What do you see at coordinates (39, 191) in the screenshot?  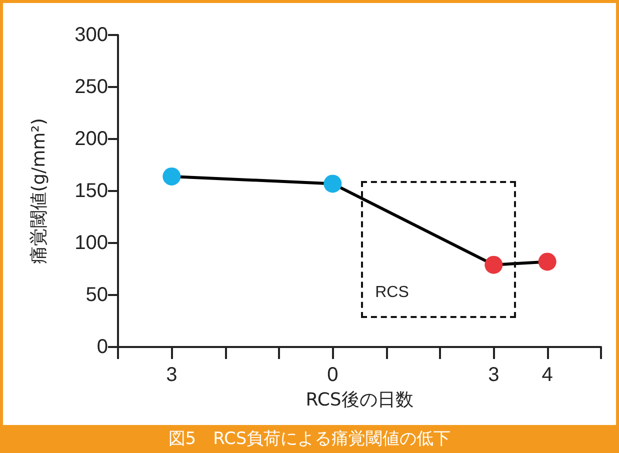 I see `y-axis-title: 痛覚閾値(g/mm²)` at bounding box center [39, 191].